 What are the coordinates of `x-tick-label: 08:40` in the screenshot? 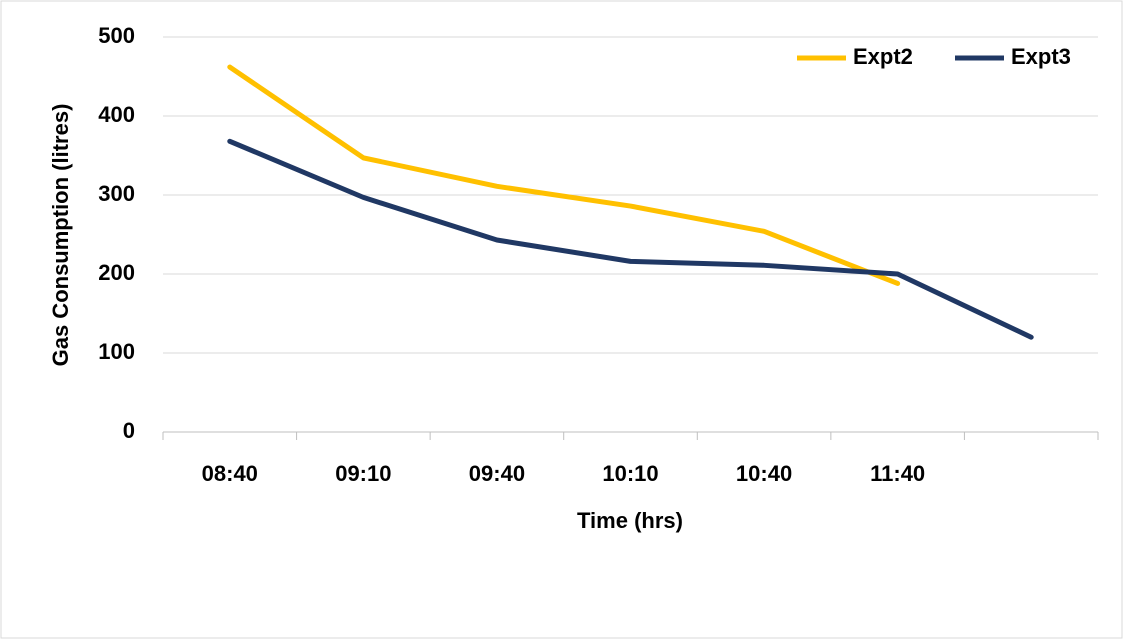 It's located at (230, 473).